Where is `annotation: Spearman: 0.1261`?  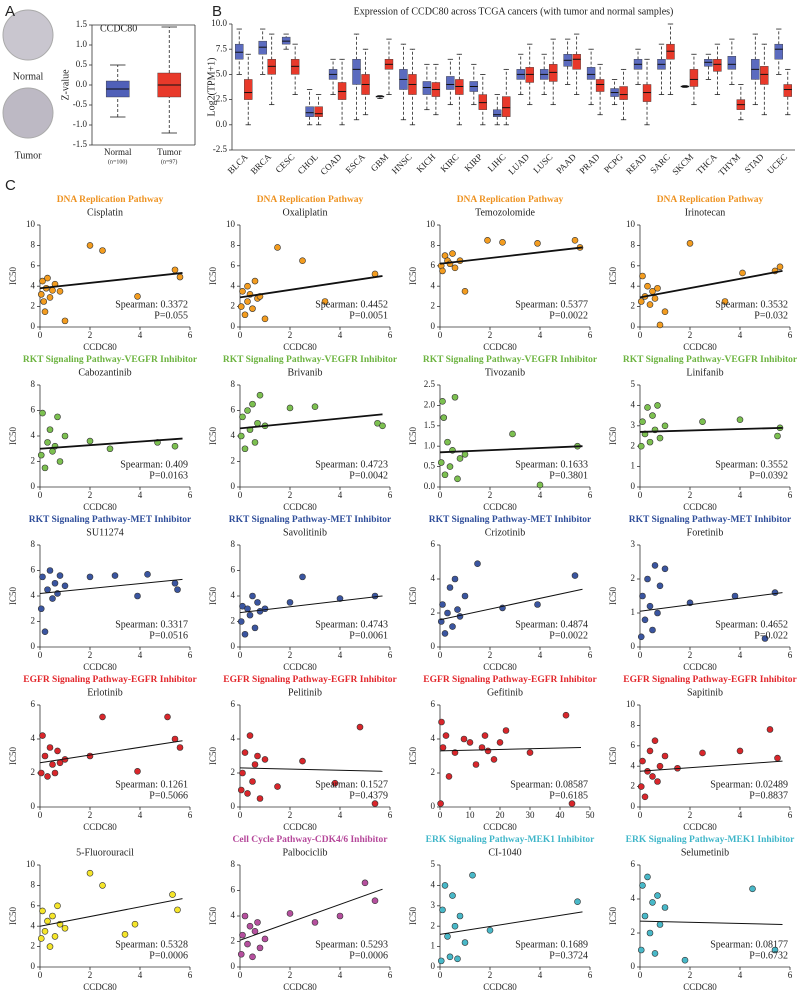
annotation: Spearman: 0.1261 is located at coordinates (151, 784).